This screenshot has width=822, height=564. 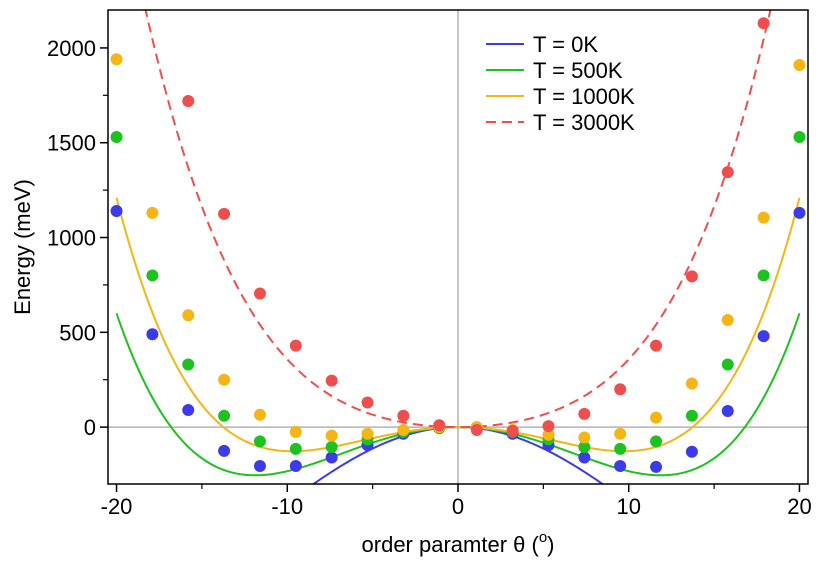 What do you see at coordinates (584, 96) in the screenshot?
I see `legend-label: T = 1000K` at bounding box center [584, 96].